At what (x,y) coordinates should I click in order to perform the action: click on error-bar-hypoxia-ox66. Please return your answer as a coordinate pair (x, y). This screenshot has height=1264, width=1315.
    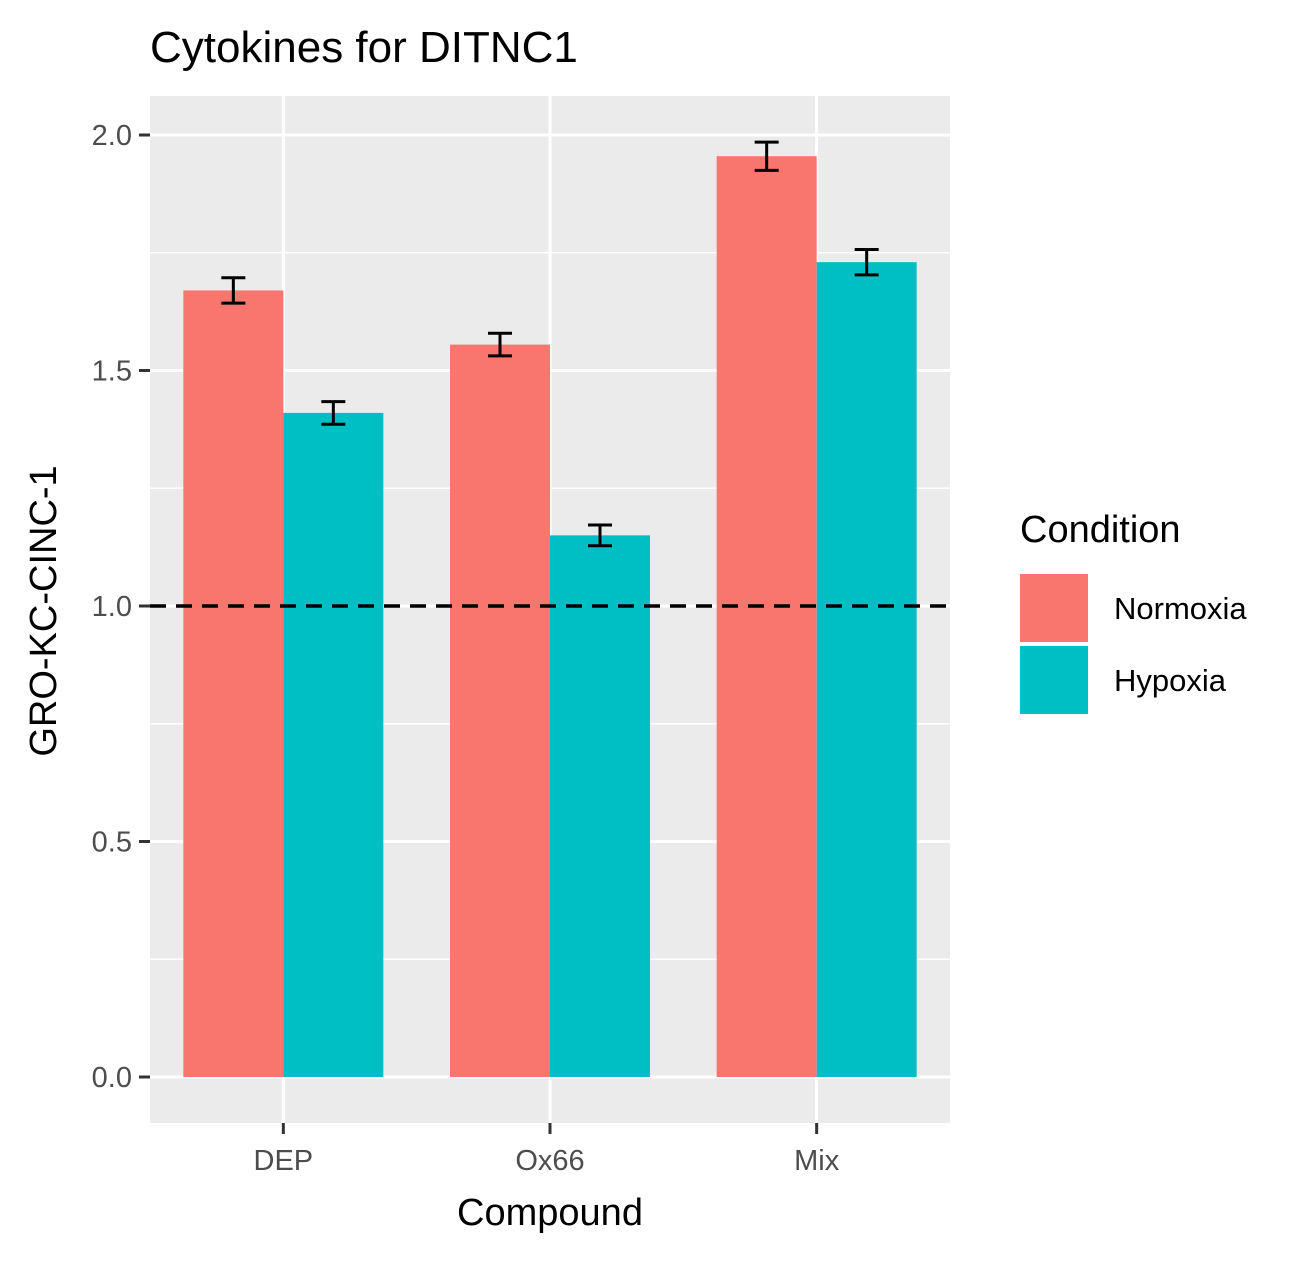
    Looking at the image, I should click on (600, 535).